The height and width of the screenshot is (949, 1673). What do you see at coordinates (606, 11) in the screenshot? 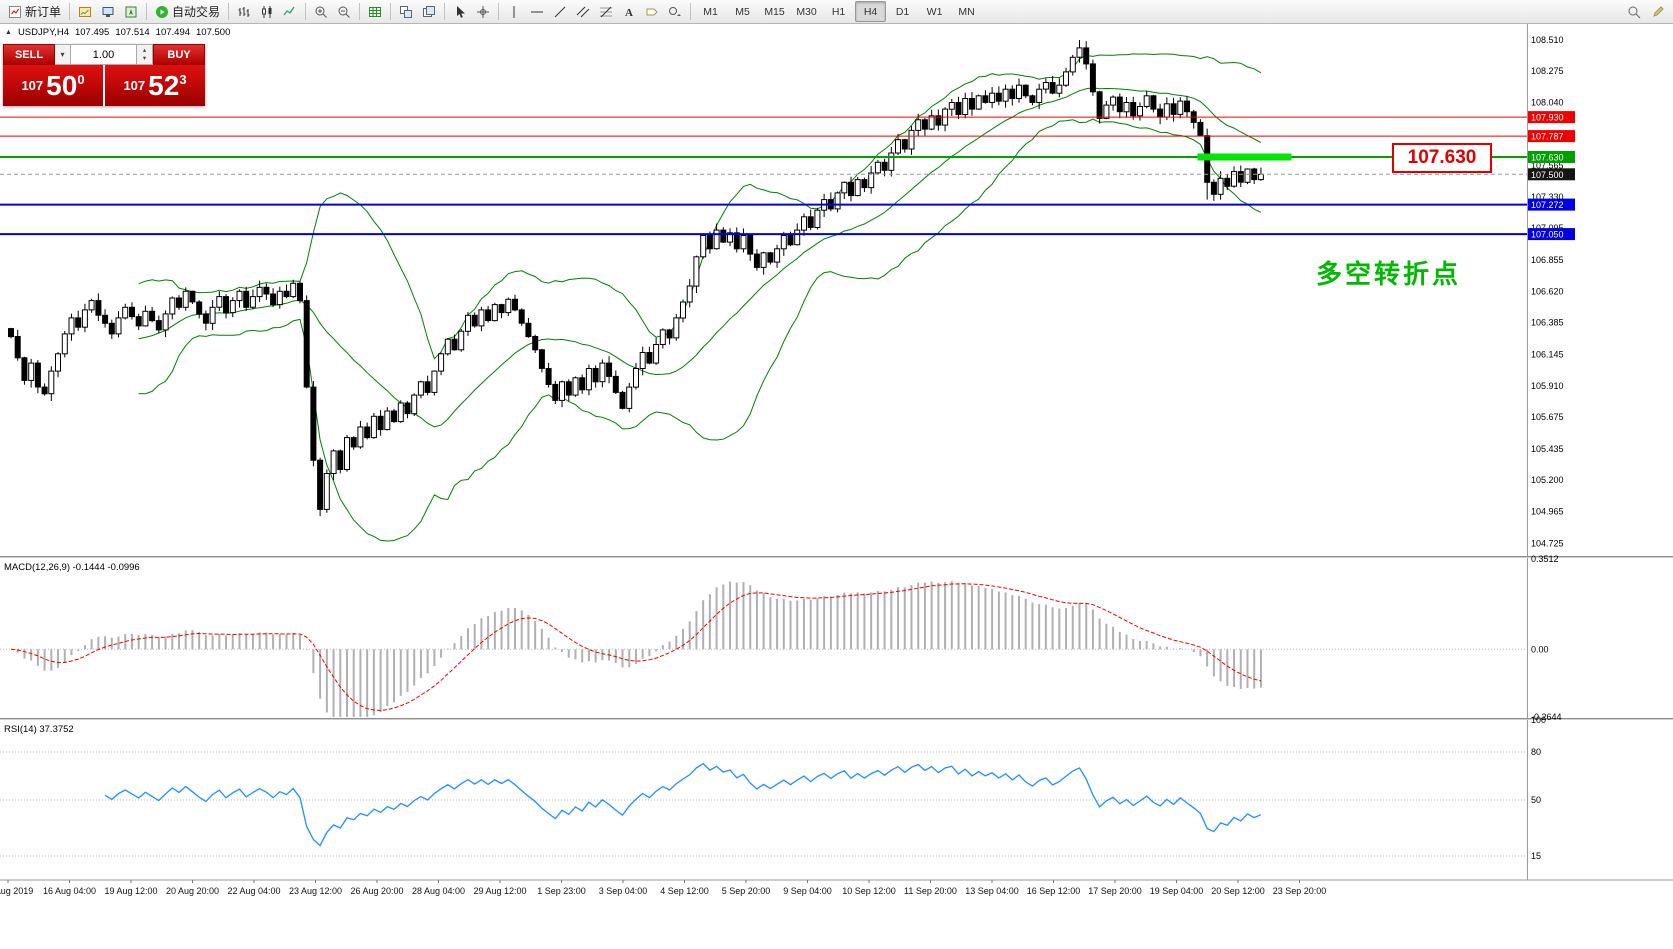
I see `fibonacci-button` at bounding box center [606, 11].